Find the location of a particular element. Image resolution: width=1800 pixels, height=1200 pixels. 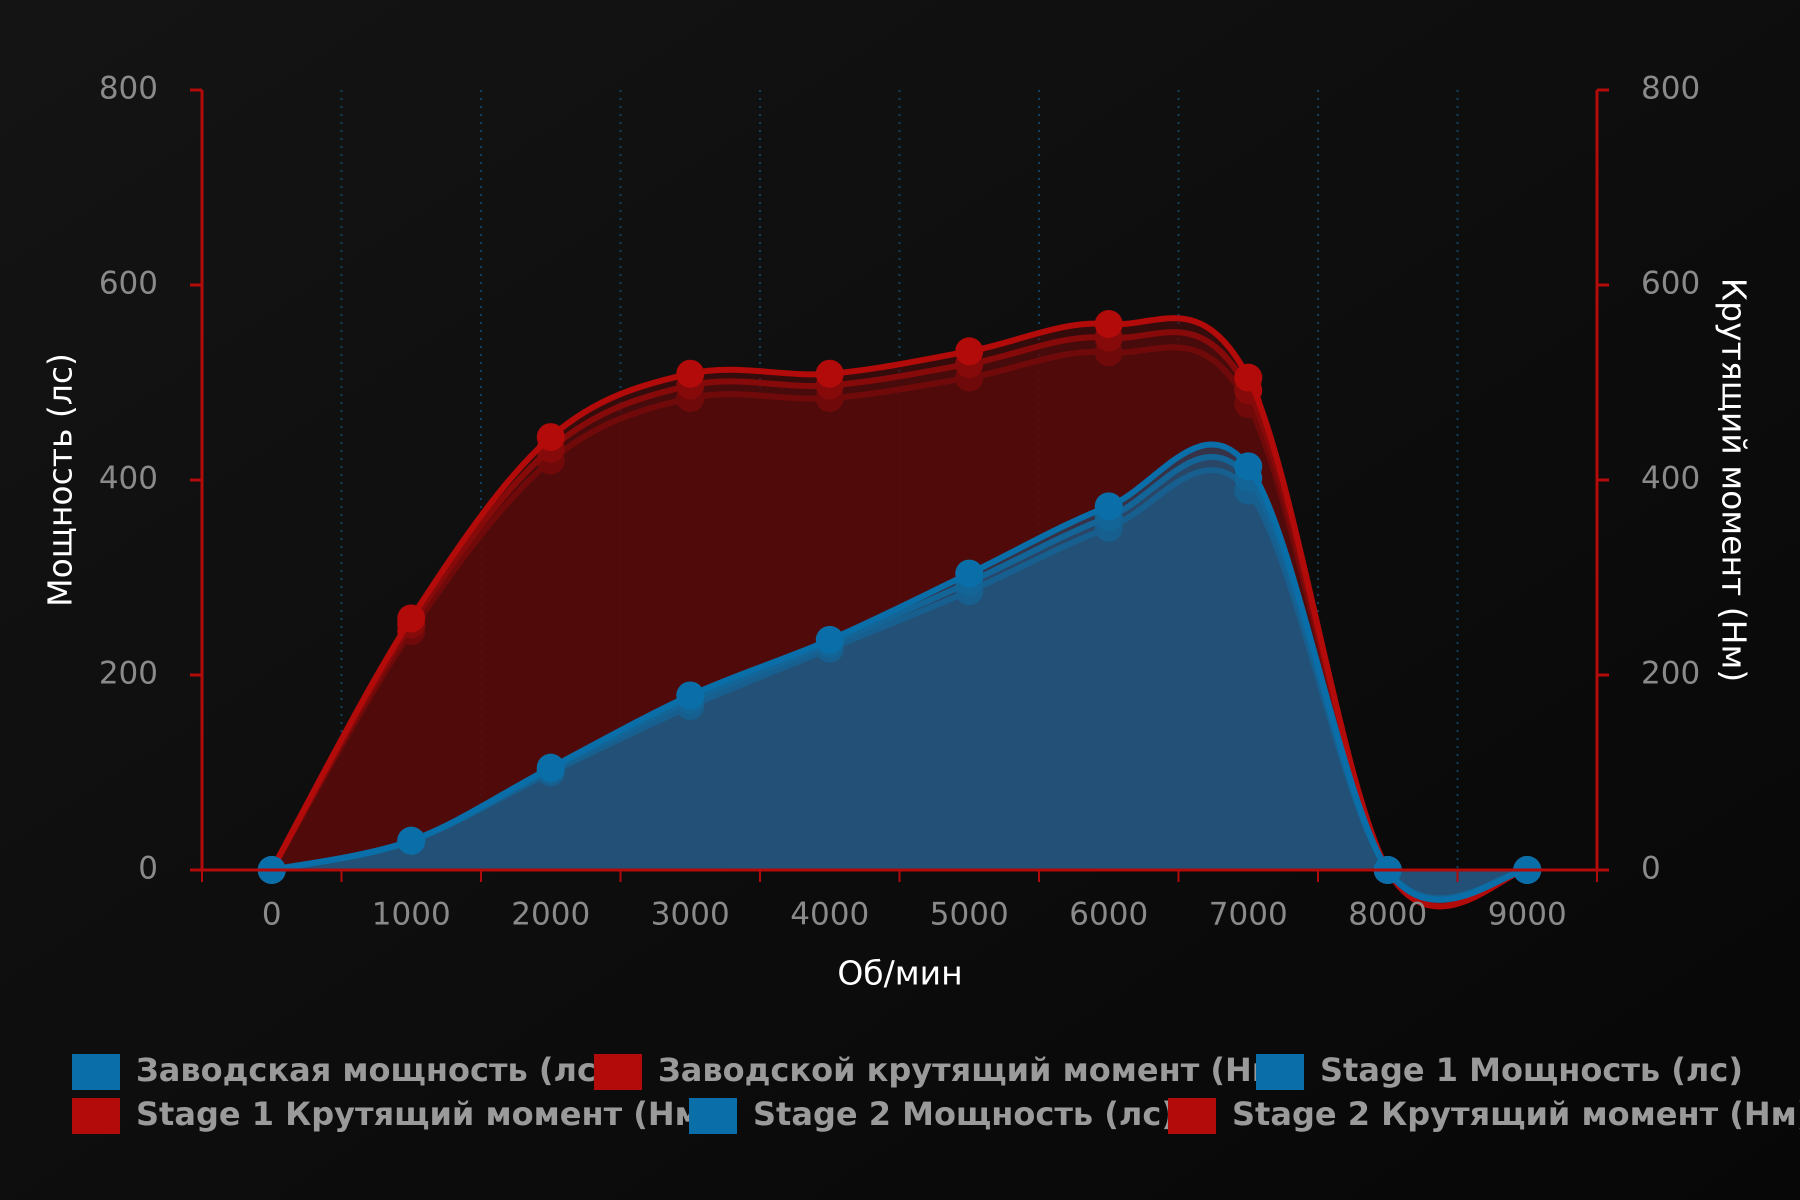

y-axis-title: Мощность (лс) is located at coordinates (60, 480).